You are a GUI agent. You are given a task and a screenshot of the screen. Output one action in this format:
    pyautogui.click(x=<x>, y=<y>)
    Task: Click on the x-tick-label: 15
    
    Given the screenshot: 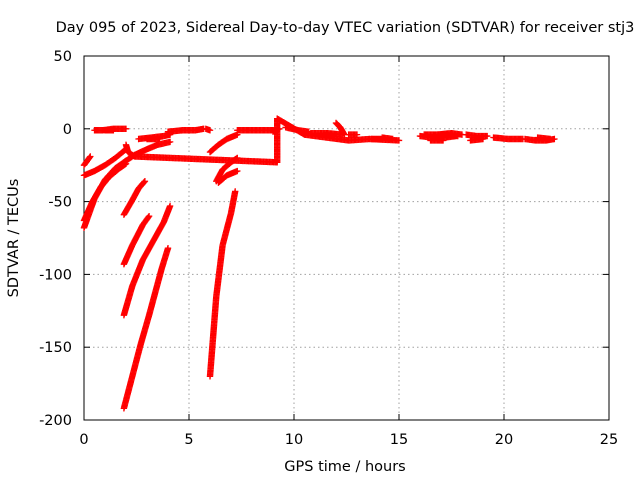 What is the action you would take?
    pyautogui.click(x=399, y=440)
    